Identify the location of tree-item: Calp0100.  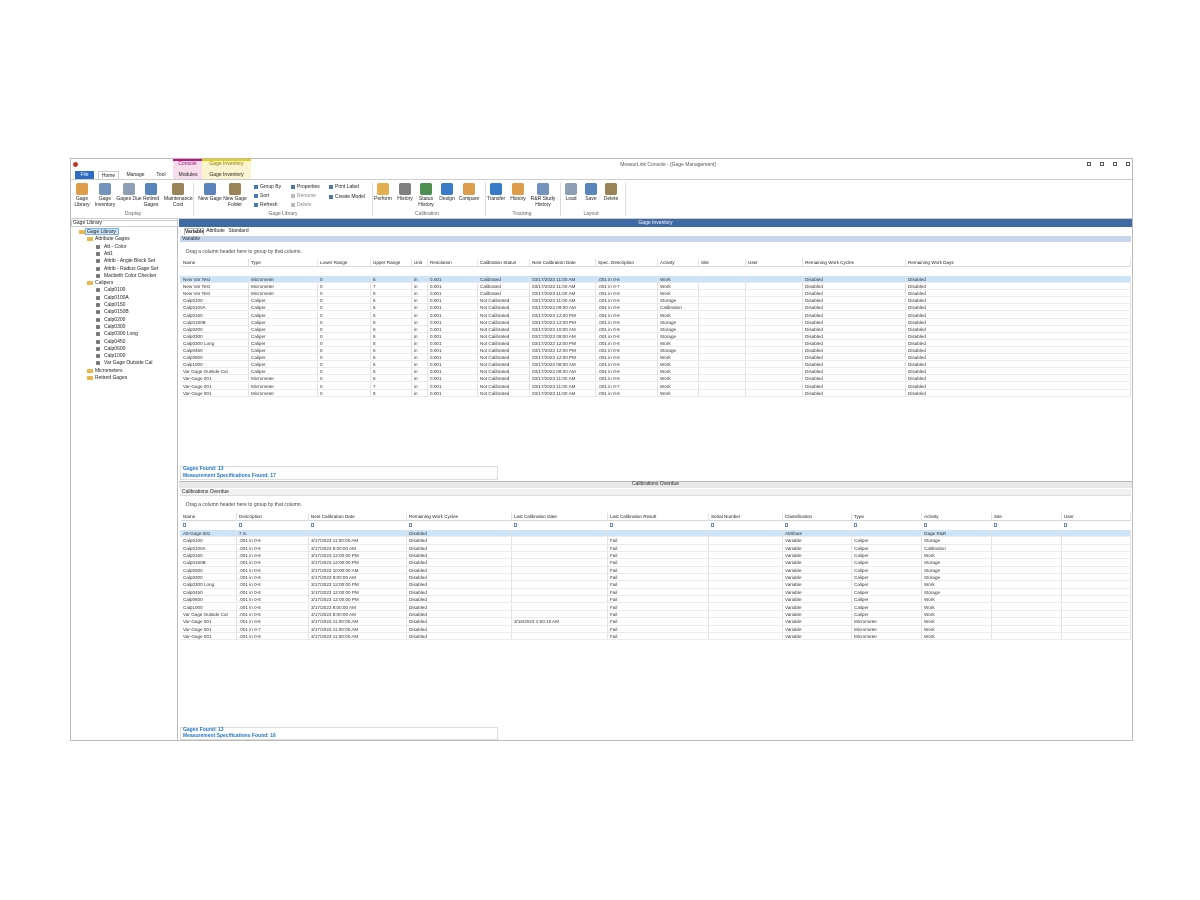
(115, 290).